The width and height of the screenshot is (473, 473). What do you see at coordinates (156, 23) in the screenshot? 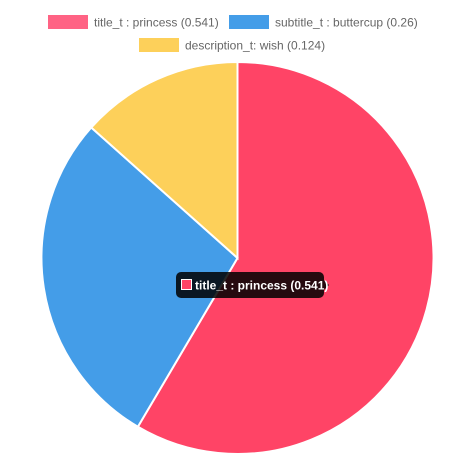
I see `legend-label-title: title_t : princess (0.541)` at bounding box center [156, 23].